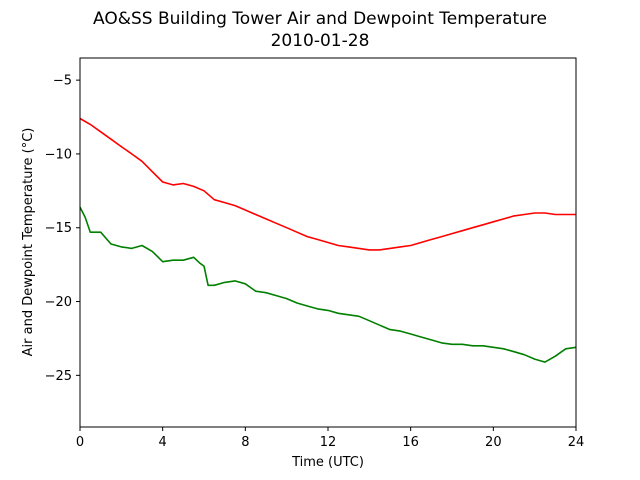 Image resolution: width=640 pixels, height=480 pixels. What do you see at coordinates (58, 376) in the screenshot?
I see `y-tick-label: −25` at bounding box center [58, 376].